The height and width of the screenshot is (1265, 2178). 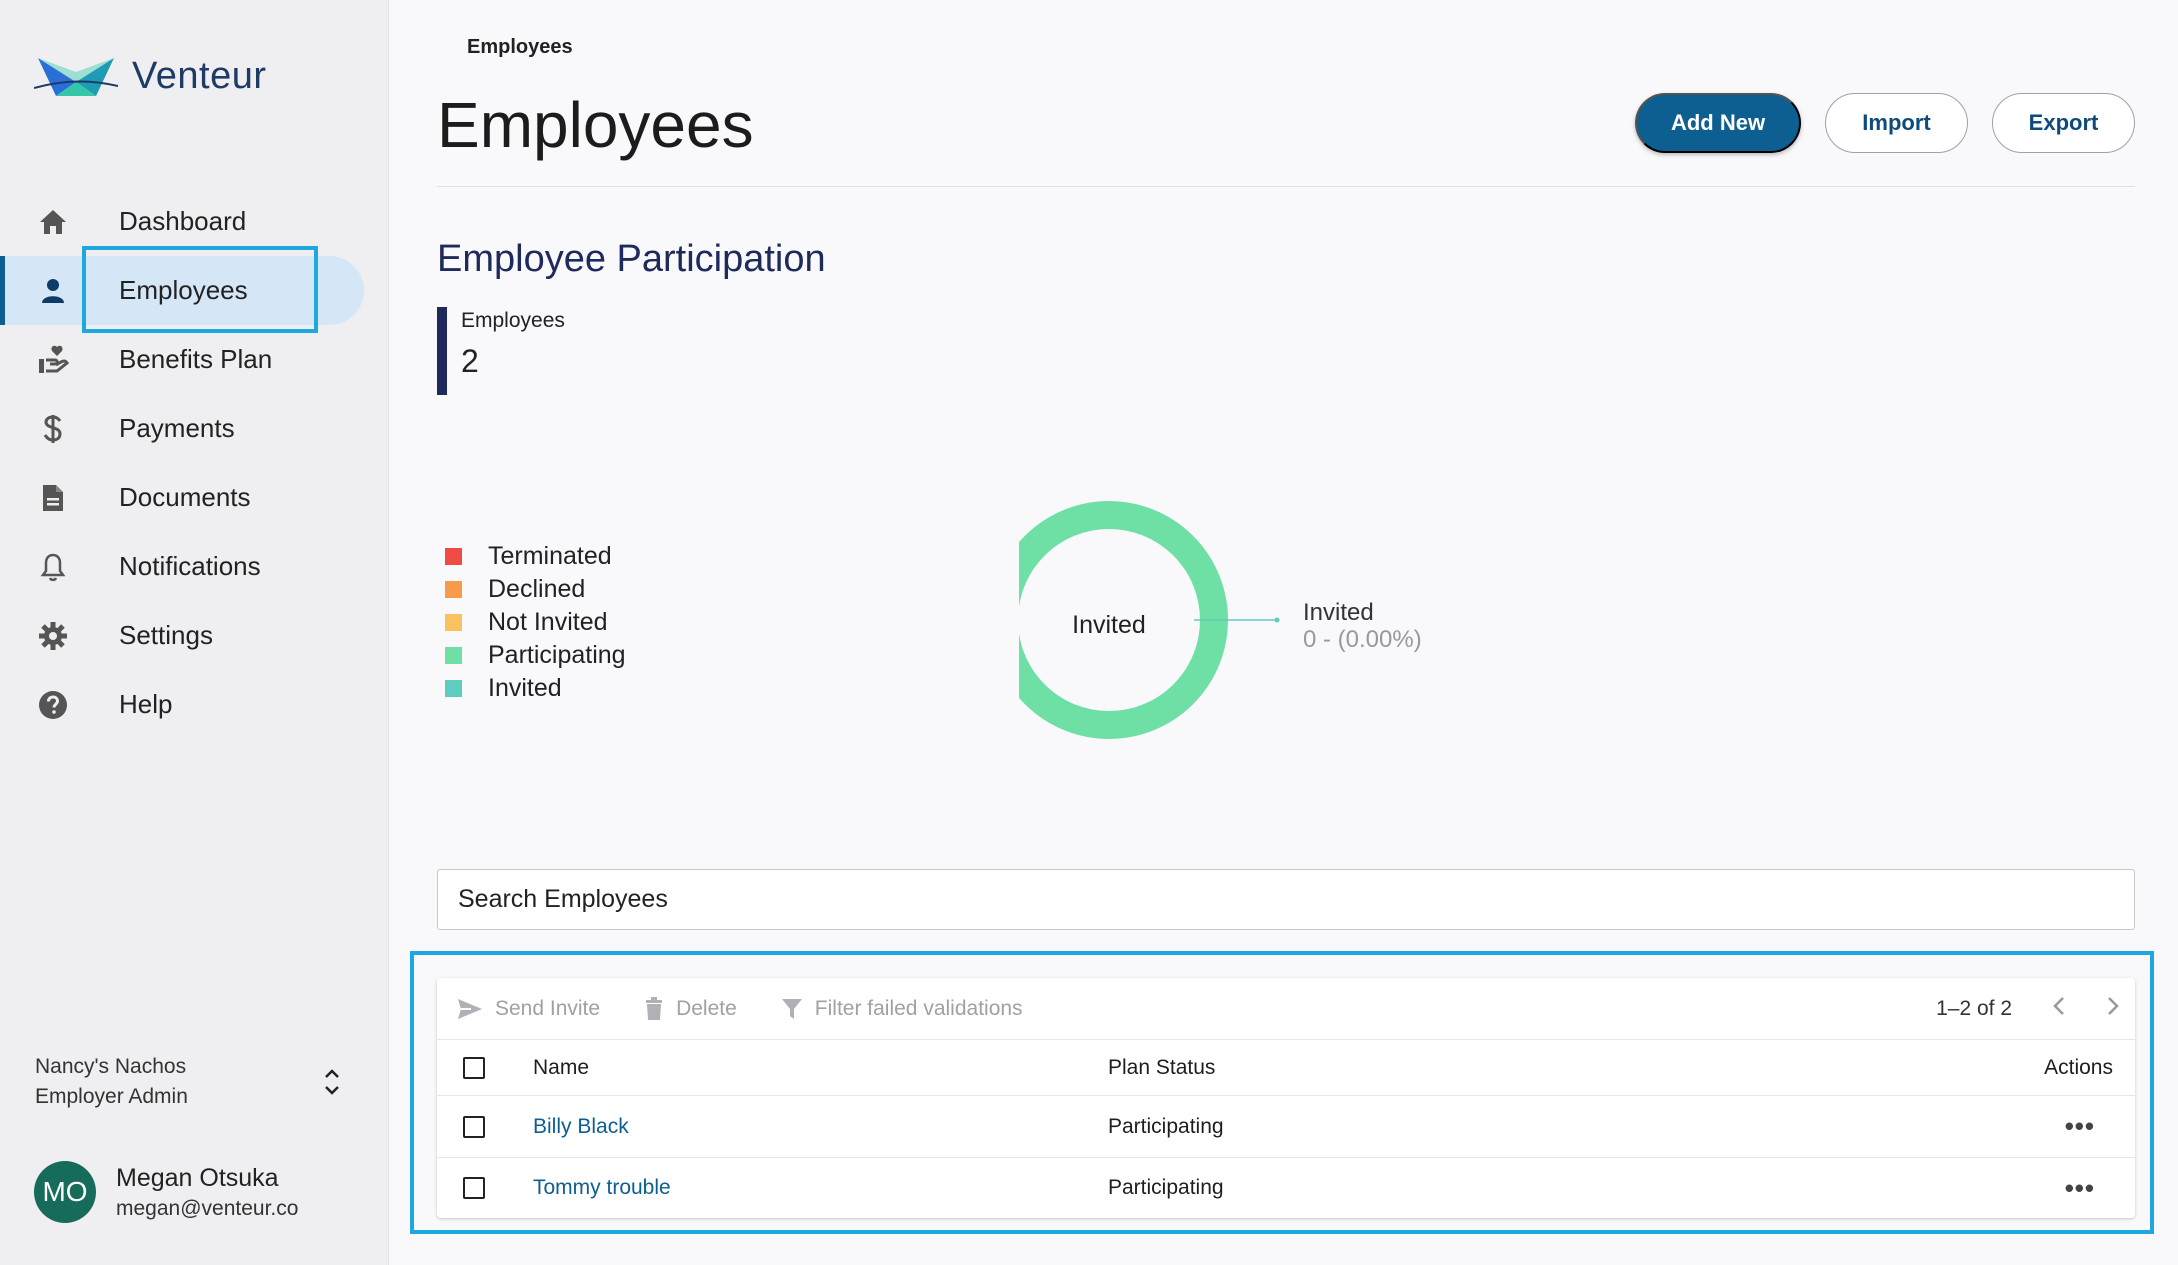 What do you see at coordinates (194, 704) in the screenshot?
I see `sidebar-item-help: Help` at bounding box center [194, 704].